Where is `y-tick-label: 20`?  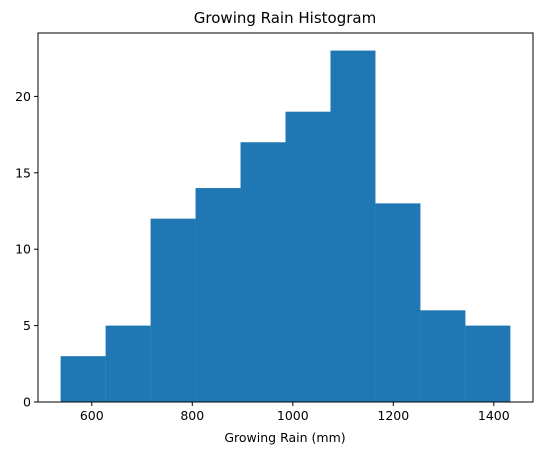
y-tick-label: 20 is located at coordinates (23, 96).